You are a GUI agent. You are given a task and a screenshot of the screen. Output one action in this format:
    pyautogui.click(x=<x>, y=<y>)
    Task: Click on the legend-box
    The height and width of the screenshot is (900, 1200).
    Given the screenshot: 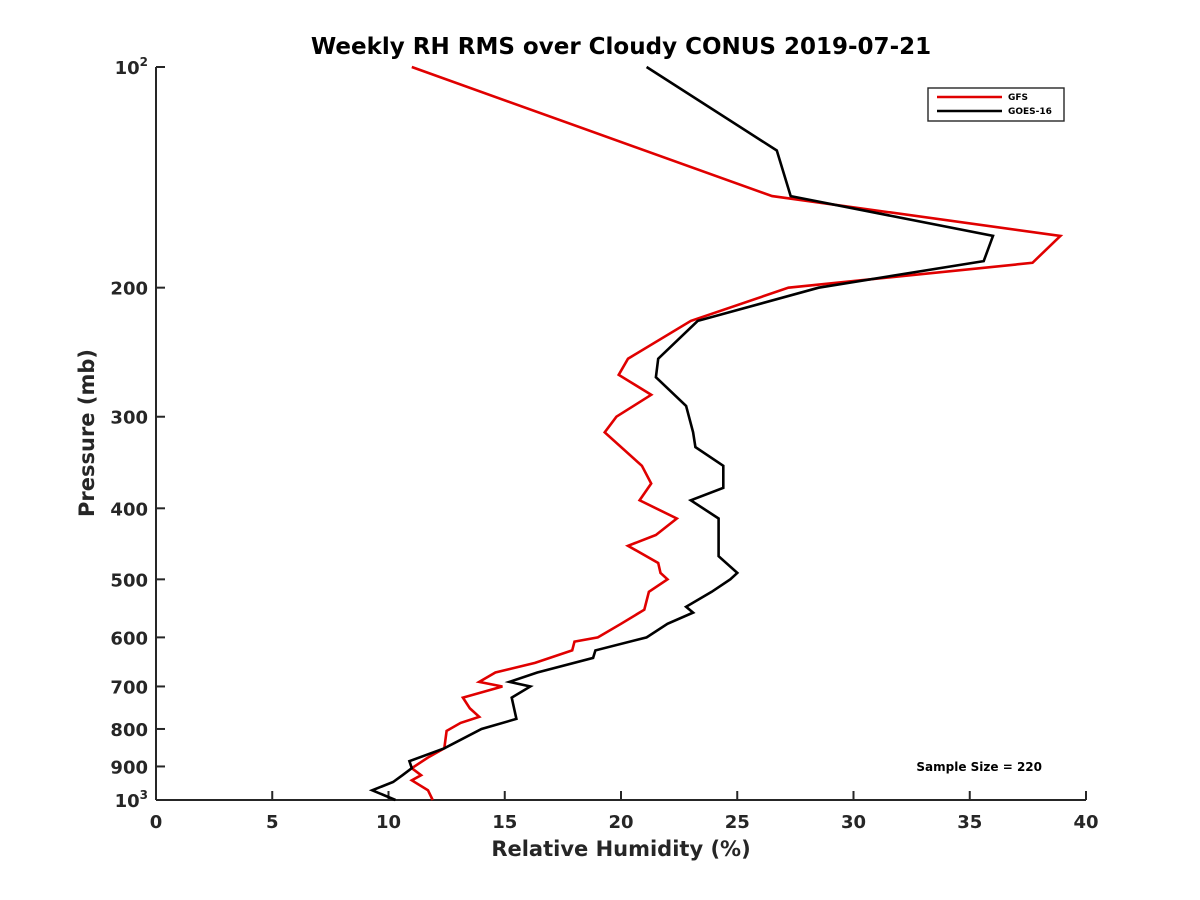 What is the action you would take?
    pyautogui.click(x=996, y=104)
    